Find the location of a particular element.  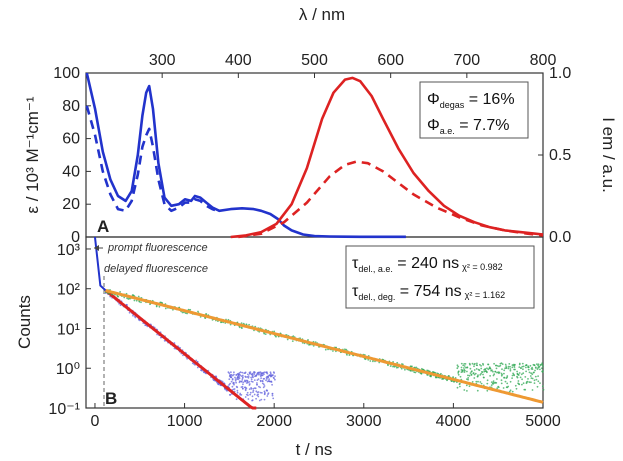

log-y-tick-label: 10² is located at coordinates (69, 290).